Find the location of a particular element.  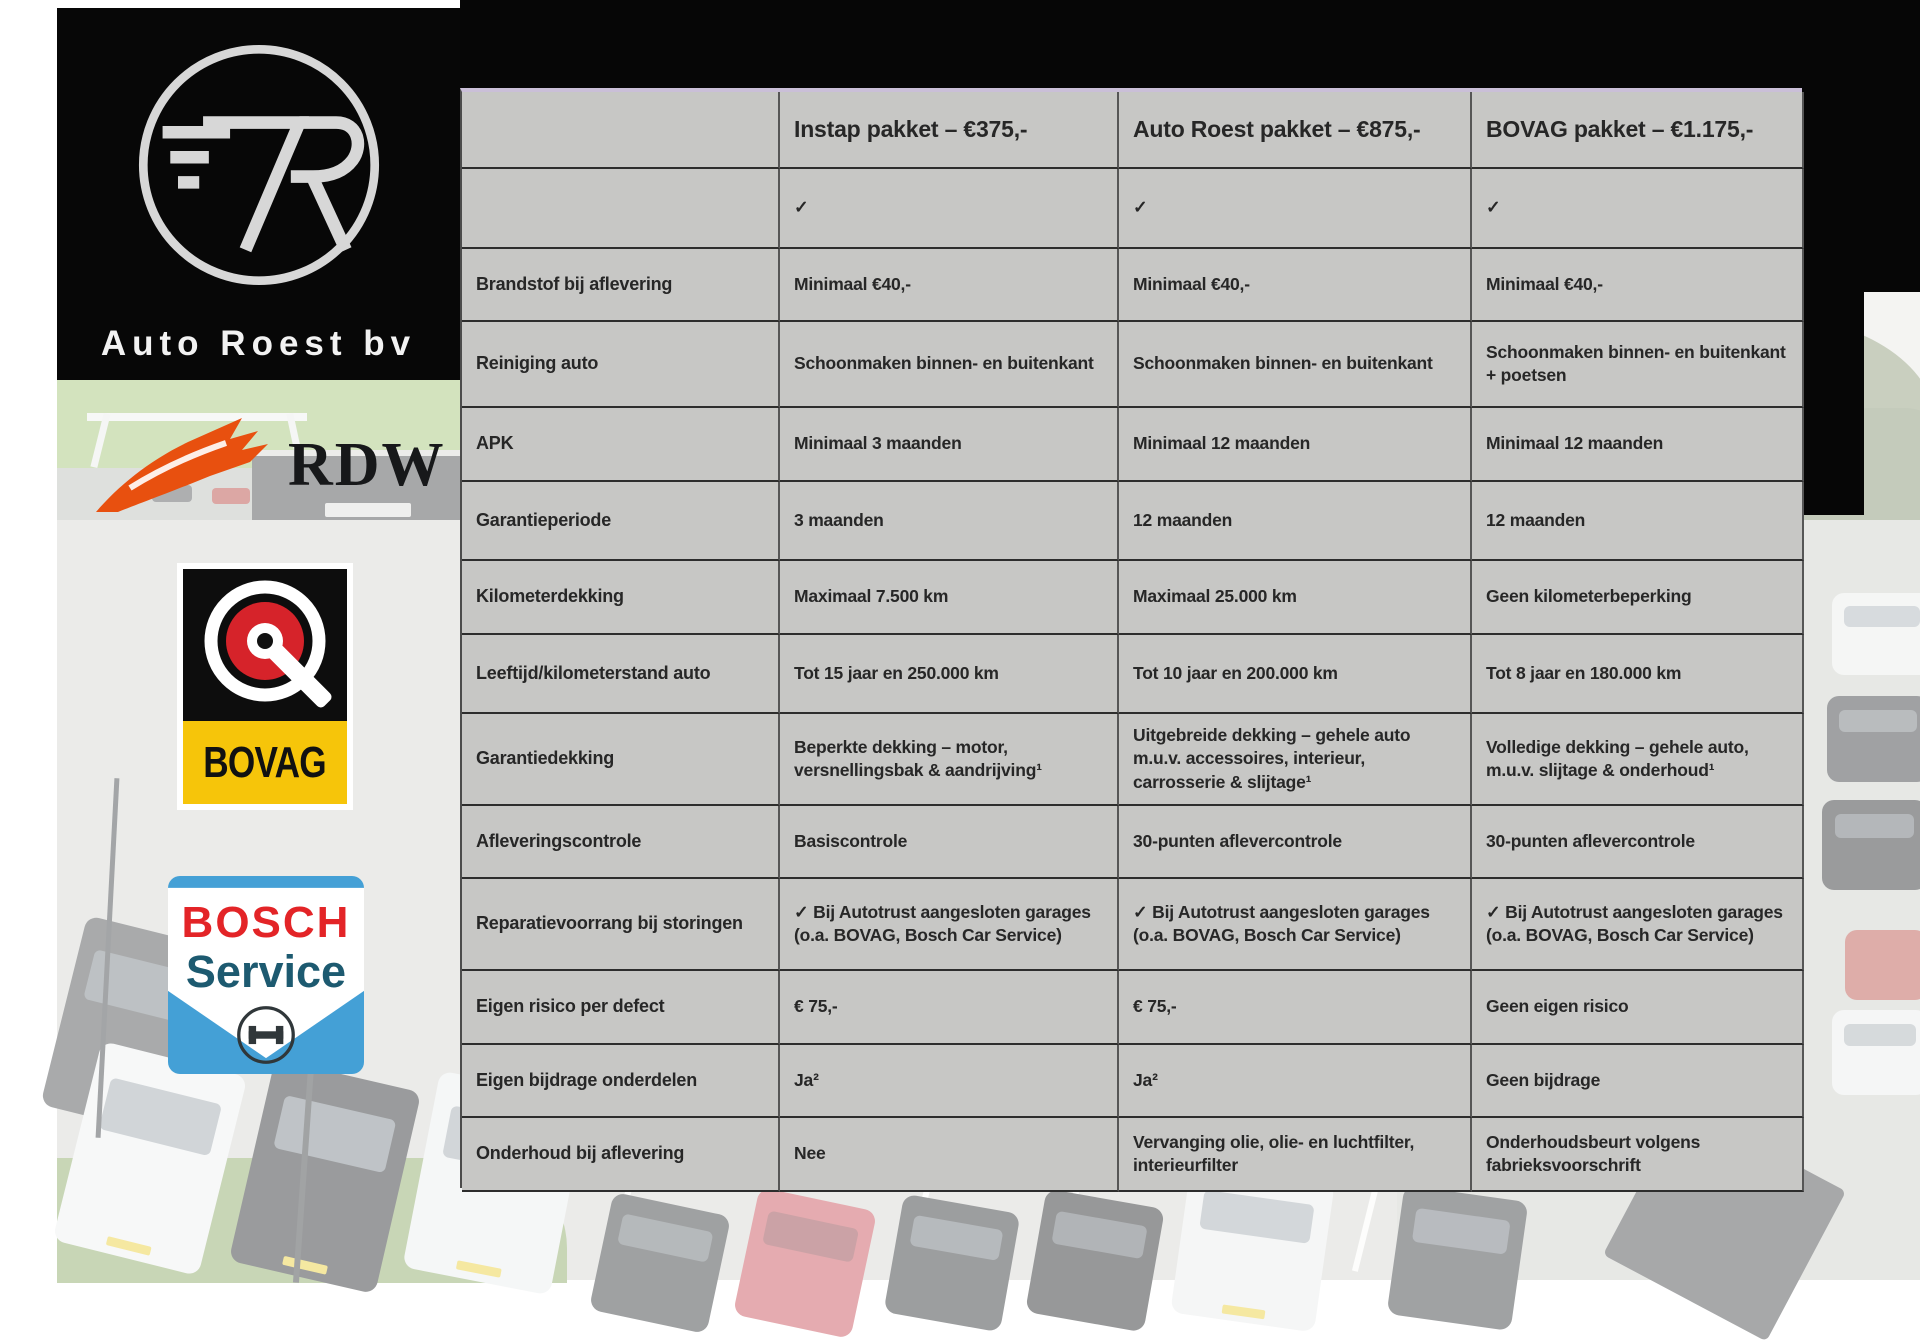

bovag-band: BOVAG is located at coordinates (265, 762).